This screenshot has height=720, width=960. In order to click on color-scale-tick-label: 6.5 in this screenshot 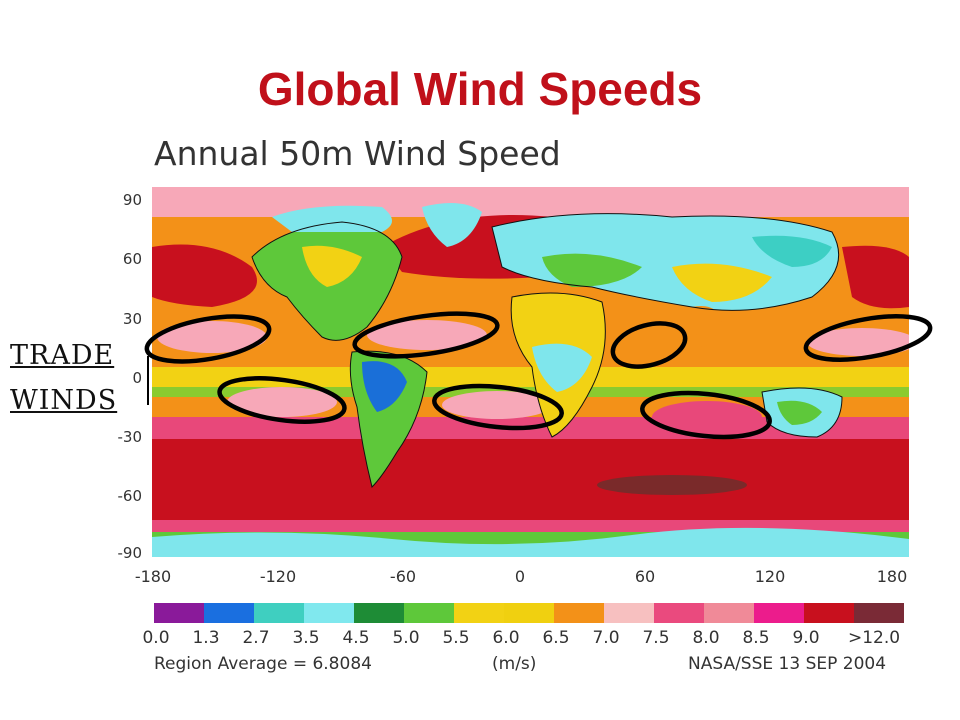, I will do `click(556, 638)`.